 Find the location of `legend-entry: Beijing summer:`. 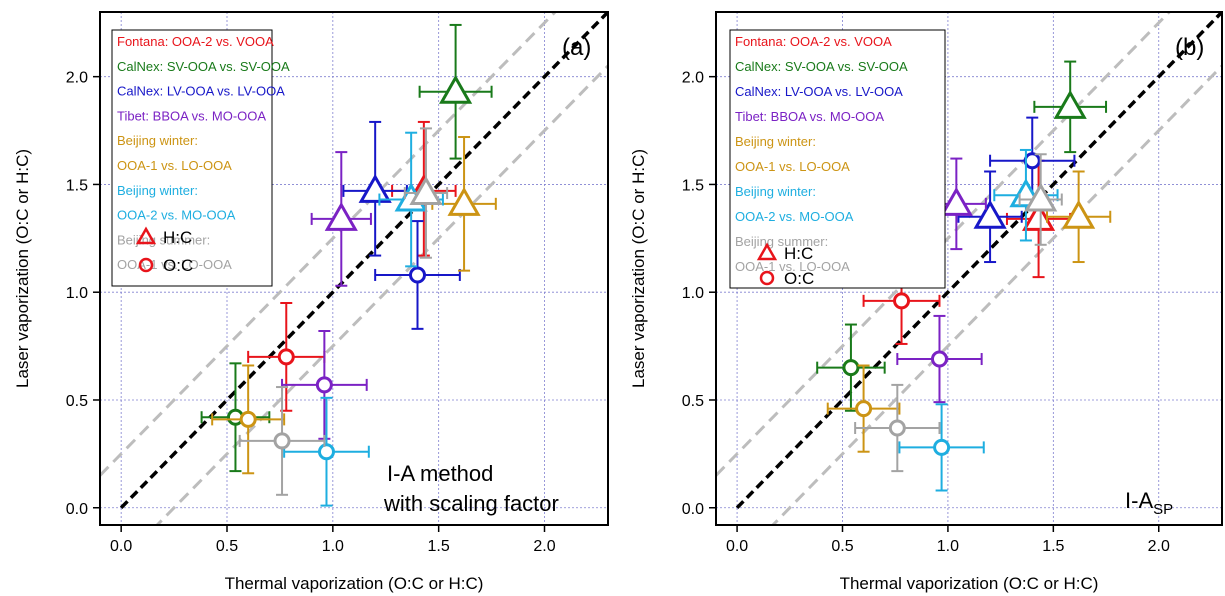

legend-entry: Beijing summer: is located at coordinates (781, 241).